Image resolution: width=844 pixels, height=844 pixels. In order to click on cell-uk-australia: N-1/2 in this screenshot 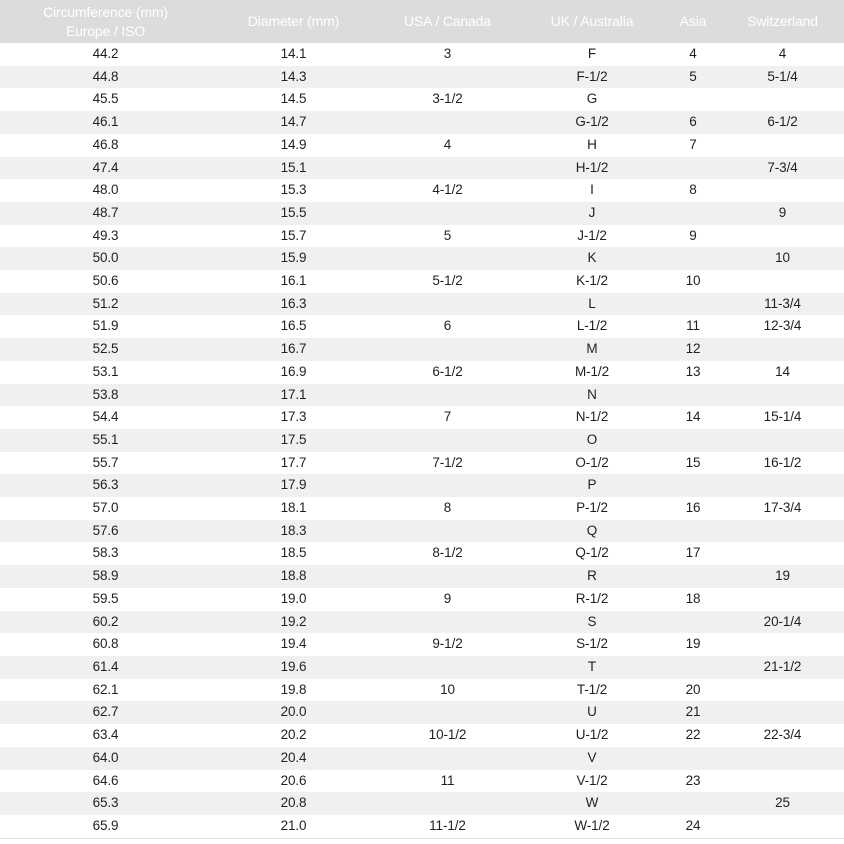, I will do `click(592, 417)`.